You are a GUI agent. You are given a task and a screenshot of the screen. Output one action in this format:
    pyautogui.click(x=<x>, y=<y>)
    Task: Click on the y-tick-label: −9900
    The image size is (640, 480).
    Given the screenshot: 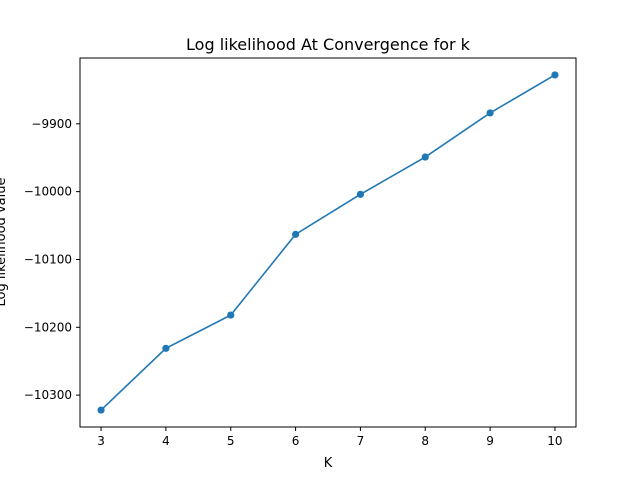 What is the action you would take?
    pyautogui.click(x=51, y=124)
    